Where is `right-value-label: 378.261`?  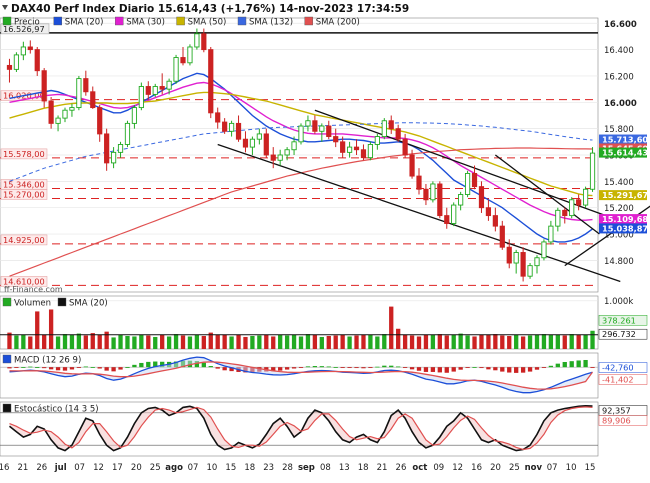 right-value-label: 378.261 is located at coordinates (619, 320).